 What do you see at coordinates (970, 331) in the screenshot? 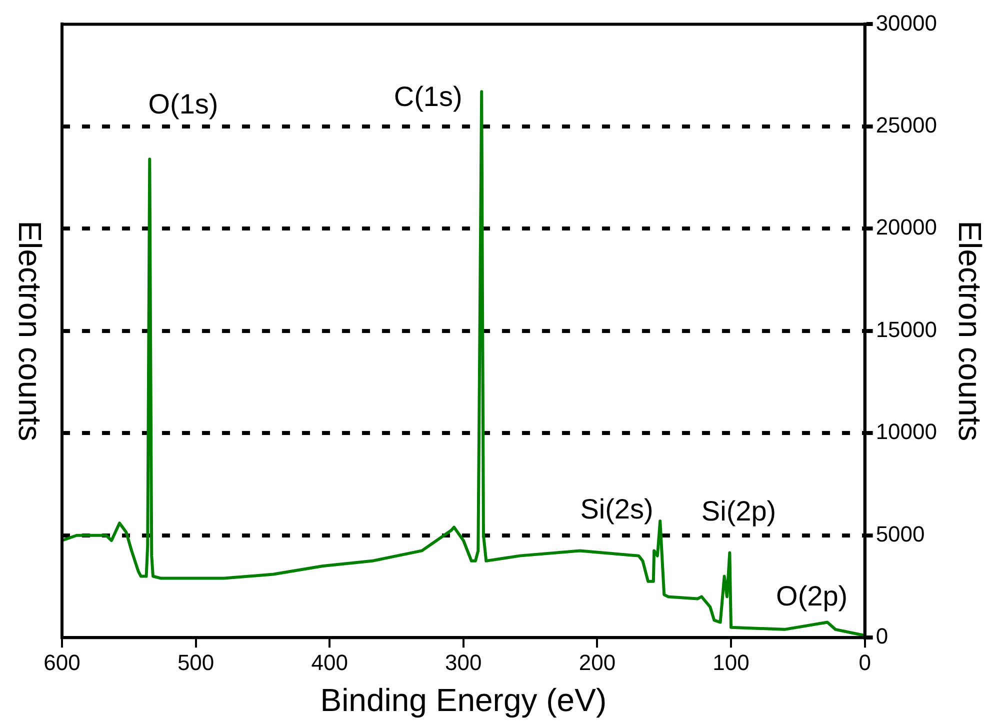
I see `y2-axis-title: Electron counts` at bounding box center [970, 331].